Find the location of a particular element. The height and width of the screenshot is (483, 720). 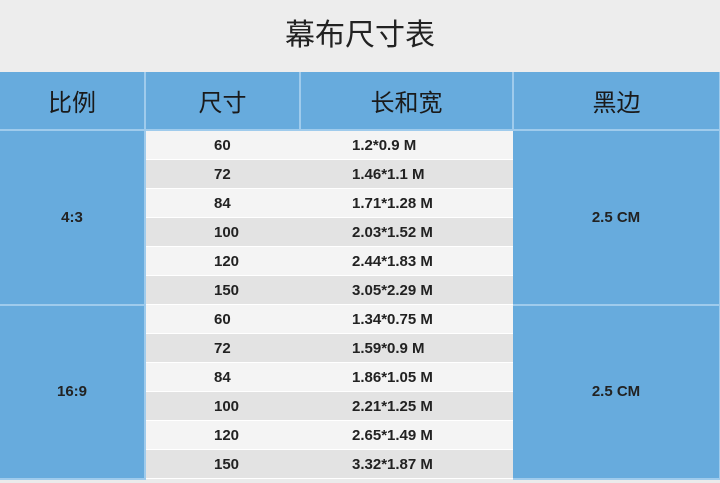

table-row: 100 2.03*1.52 M is located at coordinates (360, 232).